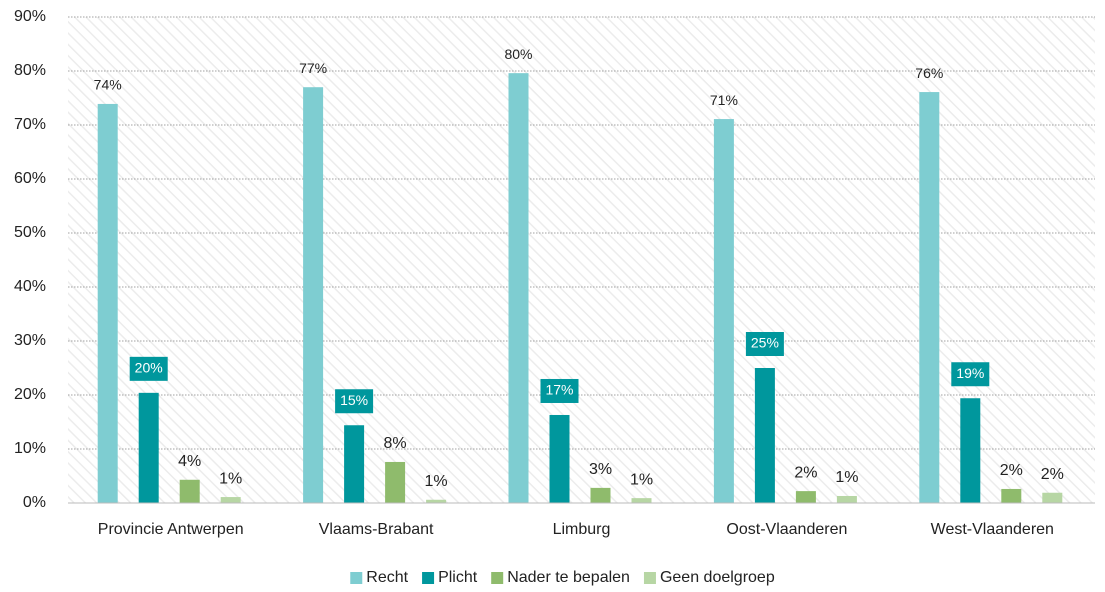 The image size is (1105, 592). Describe the element at coordinates (992, 529) in the screenshot. I see `x-tick-label: West-Vlaanderen` at that location.